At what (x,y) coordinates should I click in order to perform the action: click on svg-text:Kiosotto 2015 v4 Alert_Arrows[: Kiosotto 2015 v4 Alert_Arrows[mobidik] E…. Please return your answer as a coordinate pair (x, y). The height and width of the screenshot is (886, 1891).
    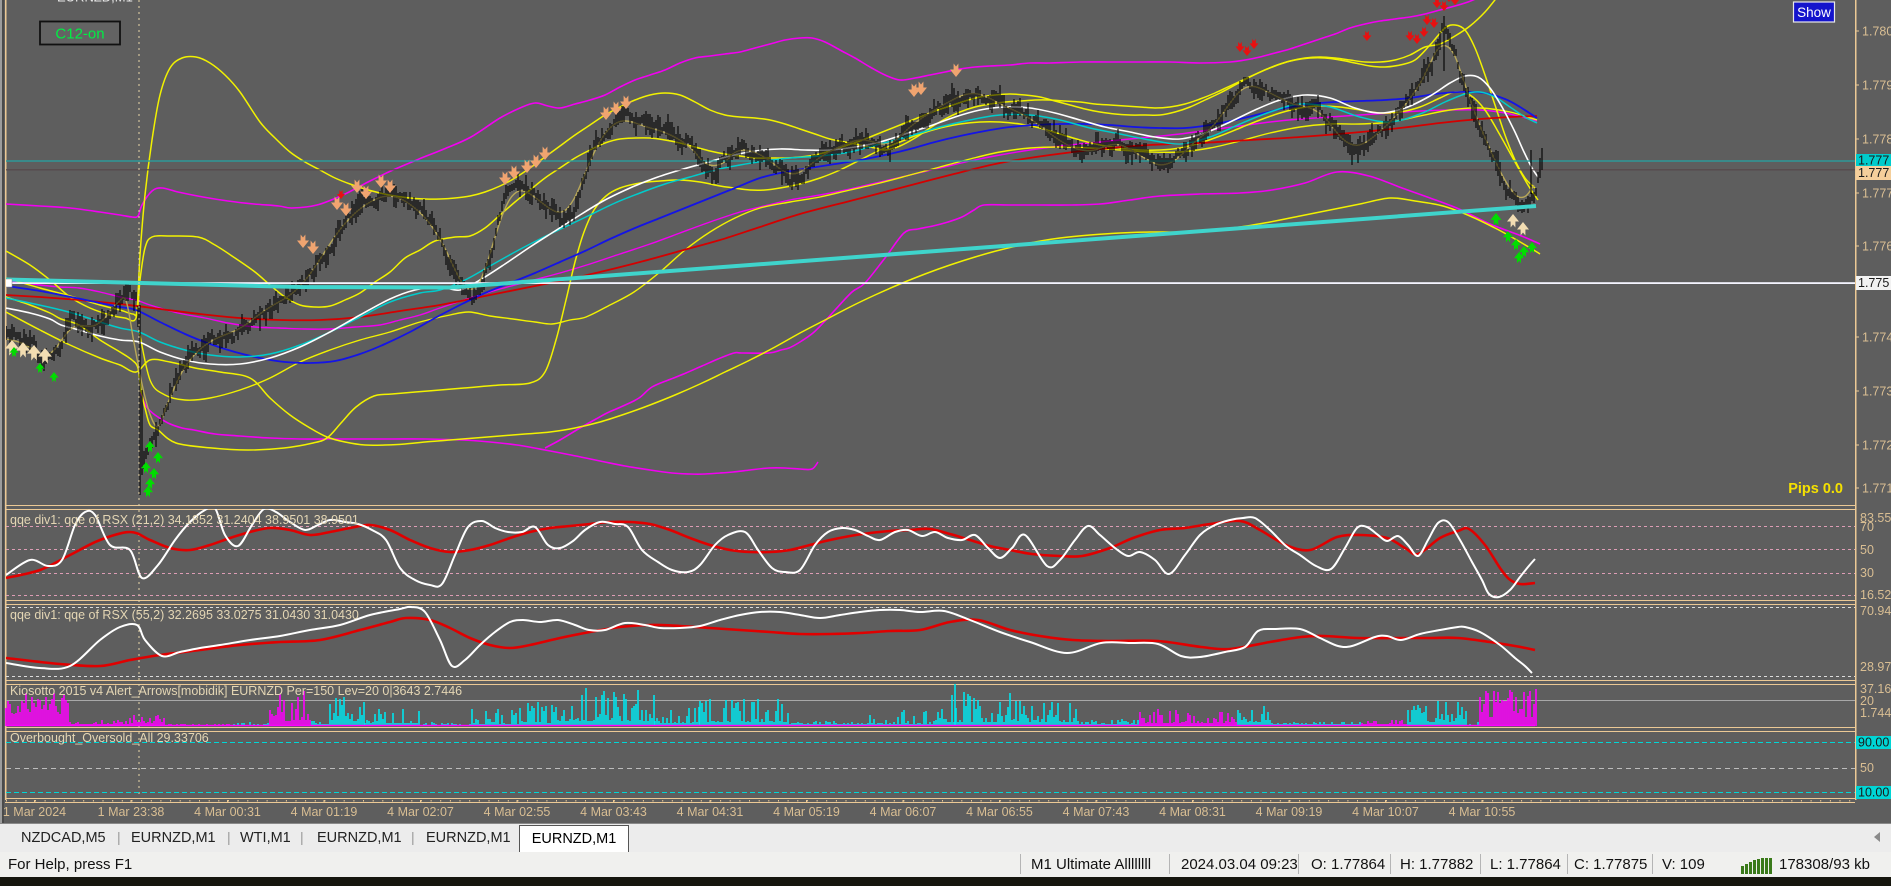
    Looking at the image, I should click on (236, 691).